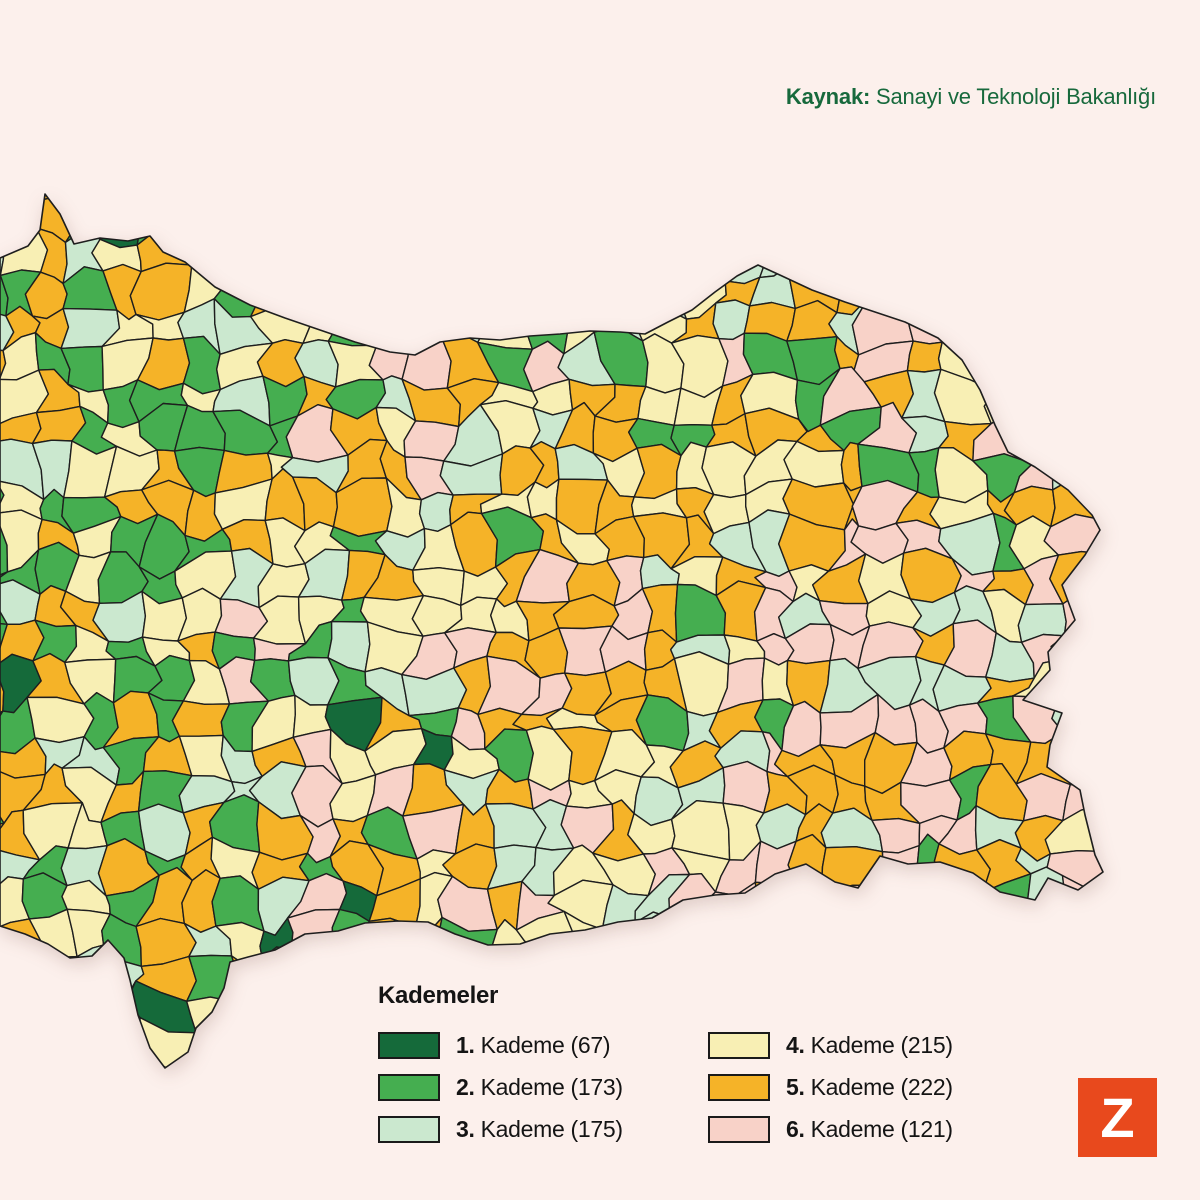  I want to click on kademe-4-label: 4. Kademe (215), so click(869, 1045).